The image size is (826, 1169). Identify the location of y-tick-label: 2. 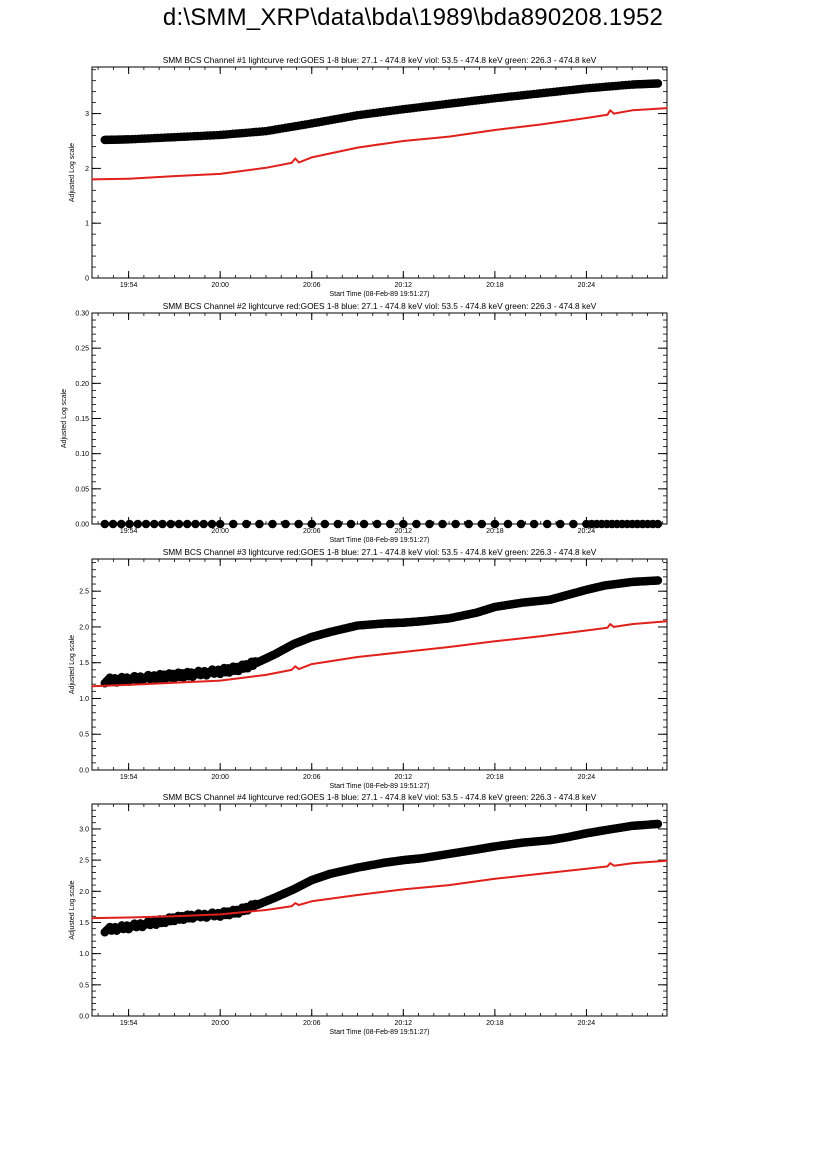
(87, 169).